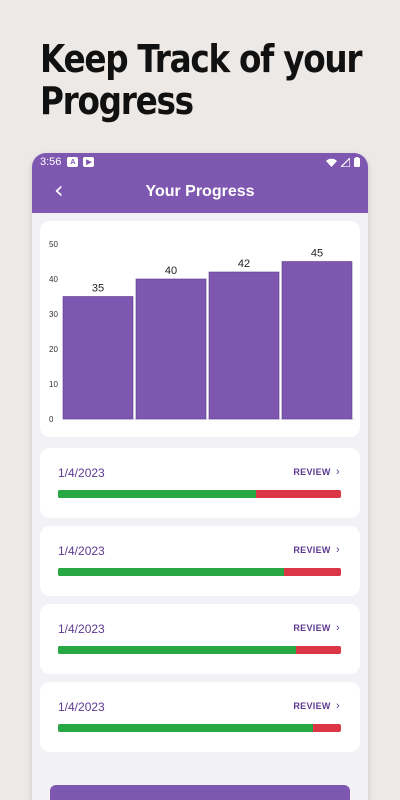 This screenshot has width=400, height=800. I want to click on signal-icon, so click(345, 162).